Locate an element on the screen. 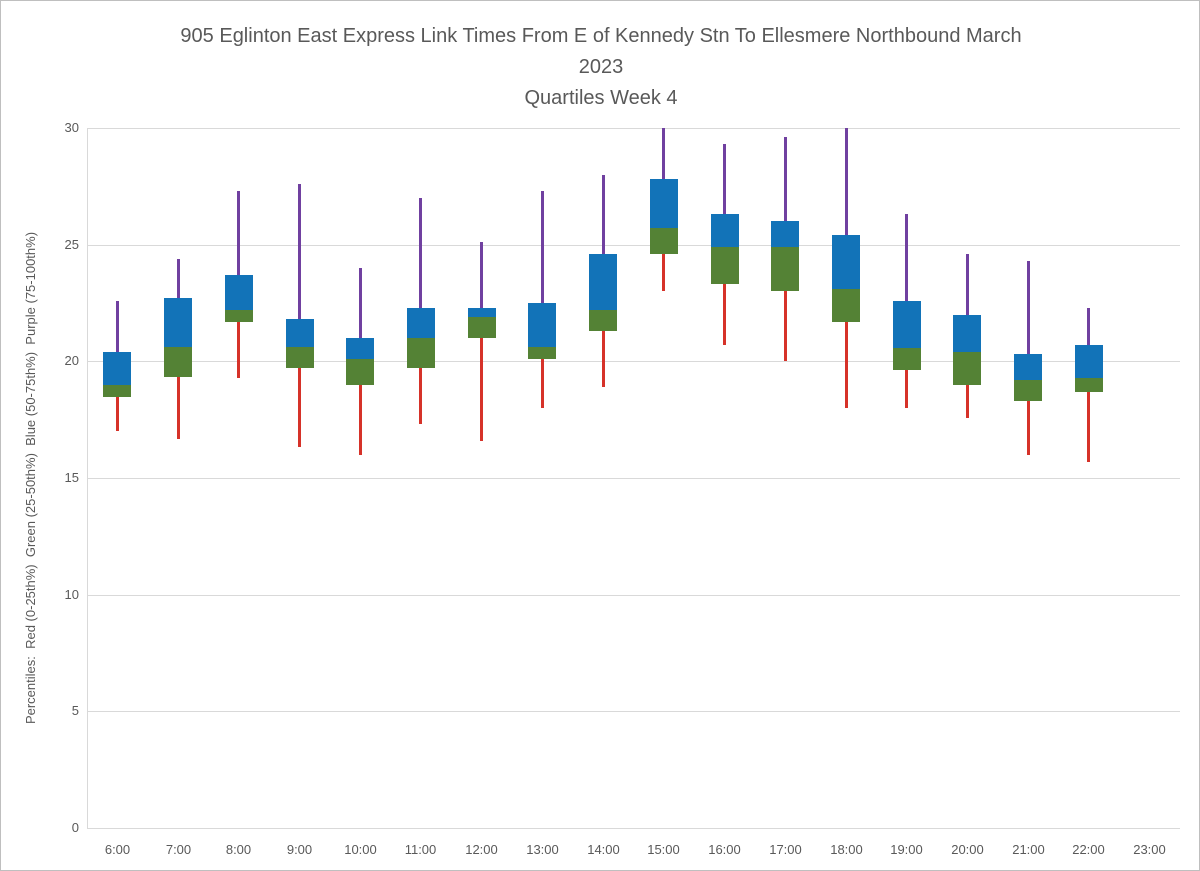 This screenshot has height=871, width=1200. x-tick-label-6:00: 6:00 is located at coordinates (117, 849).